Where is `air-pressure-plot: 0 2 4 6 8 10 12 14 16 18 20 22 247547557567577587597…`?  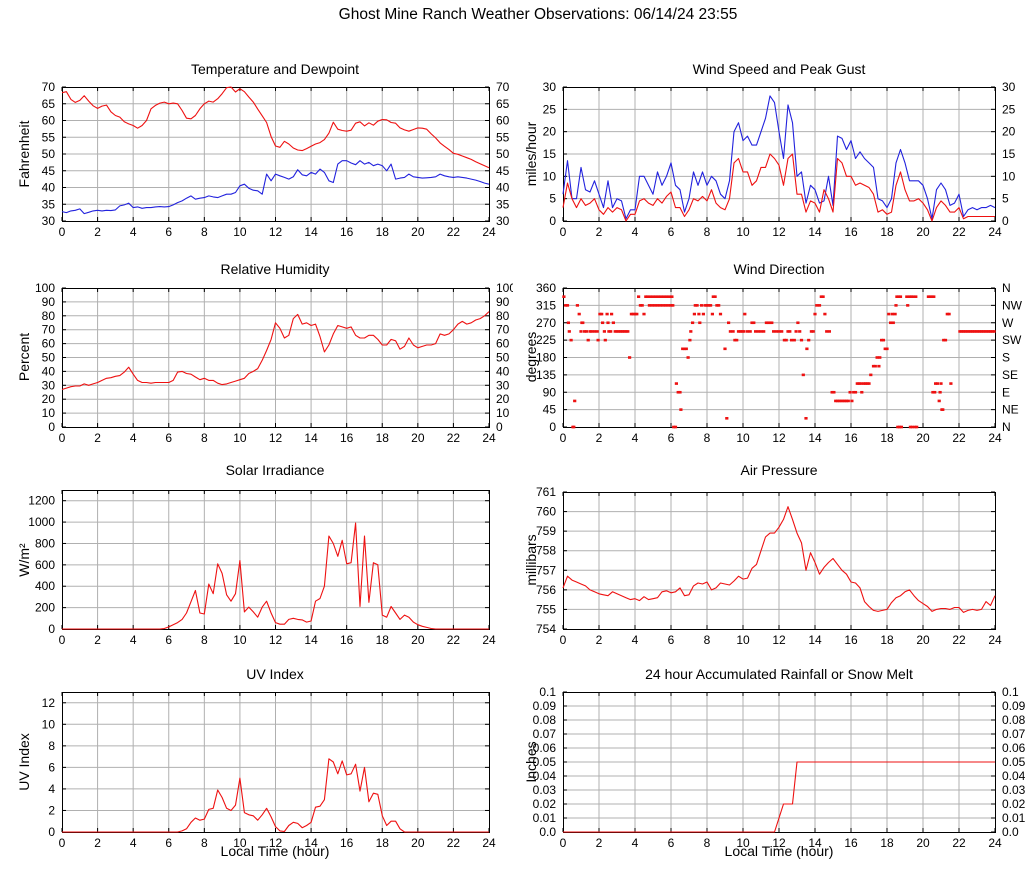 air-pressure-plot: 0 2 4 6 8 10 12 14 16 18 20 22 247547557567577587597… is located at coordinates (769, 566).